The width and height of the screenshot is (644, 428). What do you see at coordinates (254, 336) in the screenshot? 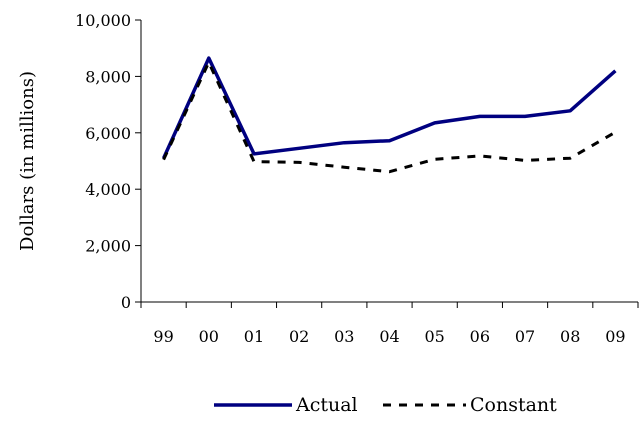
I see `x-tick-label: 01` at bounding box center [254, 336].